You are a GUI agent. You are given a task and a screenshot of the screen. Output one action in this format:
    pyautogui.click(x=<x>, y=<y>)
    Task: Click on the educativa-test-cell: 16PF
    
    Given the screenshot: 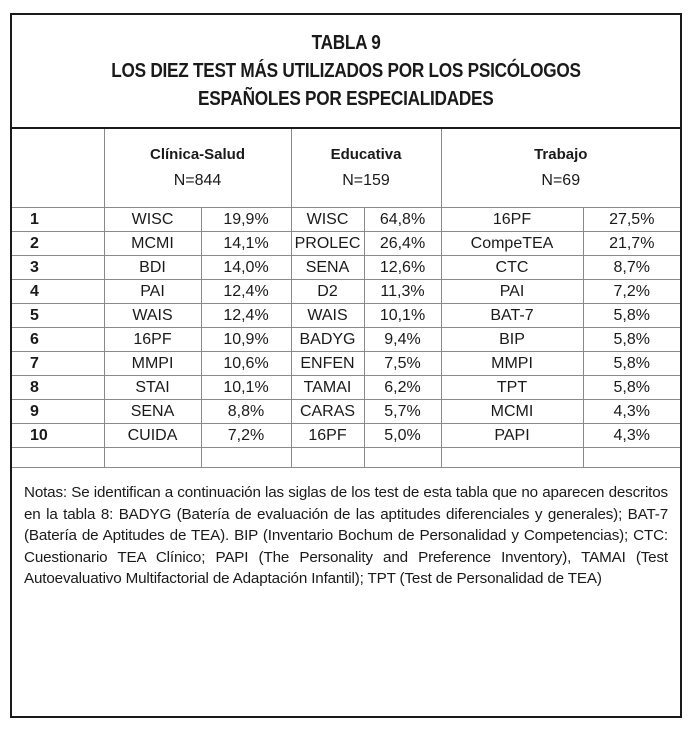 What is the action you would take?
    pyautogui.click(x=327, y=435)
    